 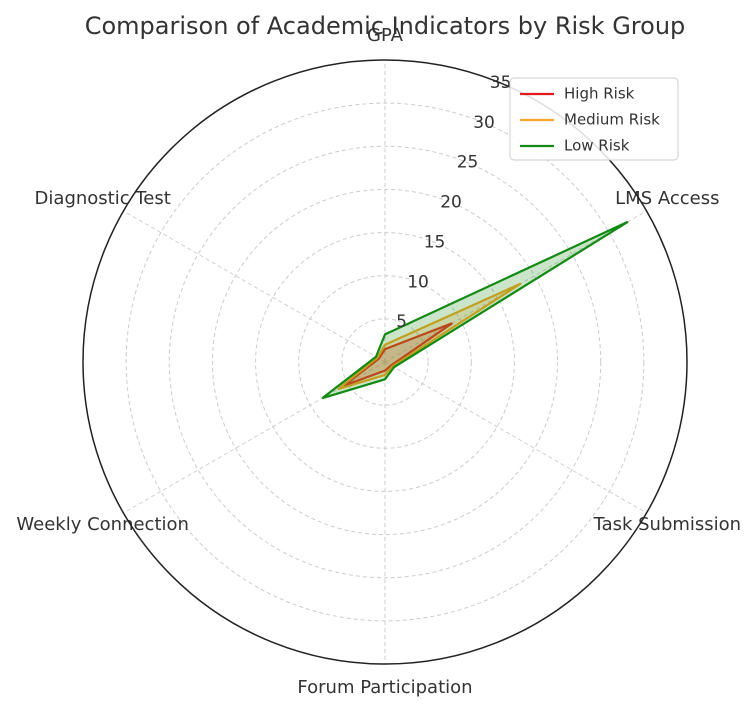 What do you see at coordinates (103, 198) in the screenshot?
I see `axis-label: Diagnostic Test` at bounding box center [103, 198].